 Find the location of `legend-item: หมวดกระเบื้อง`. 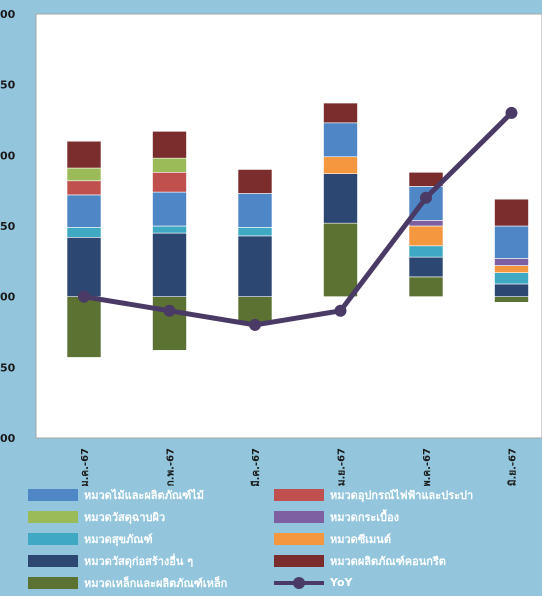

legend-item: หมวดกระเบื้อง is located at coordinates (397, 516).